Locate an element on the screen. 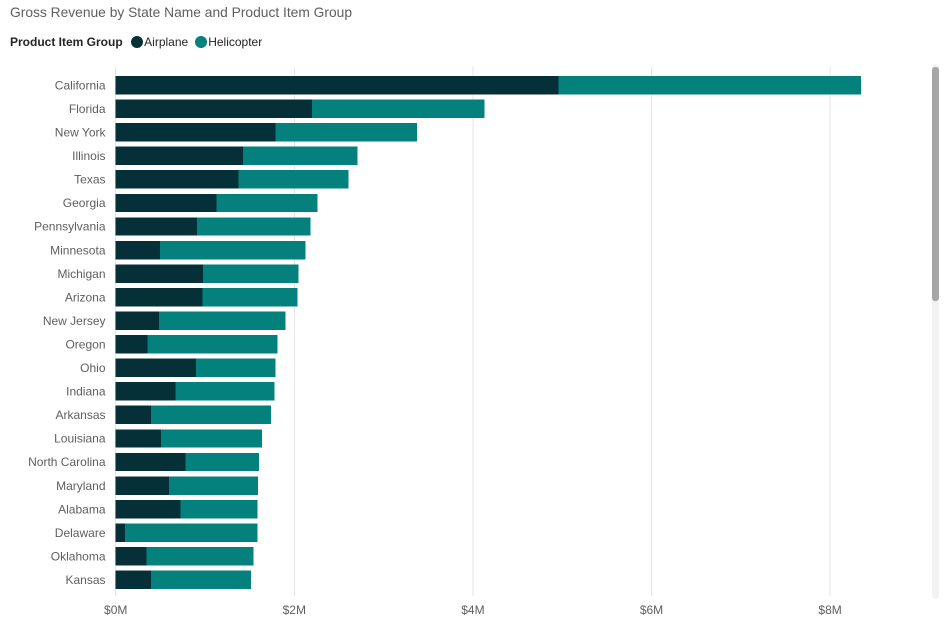 This screenshot has height=635, width=949. svg-text: Louisiana is located at coordinates (80, 439).